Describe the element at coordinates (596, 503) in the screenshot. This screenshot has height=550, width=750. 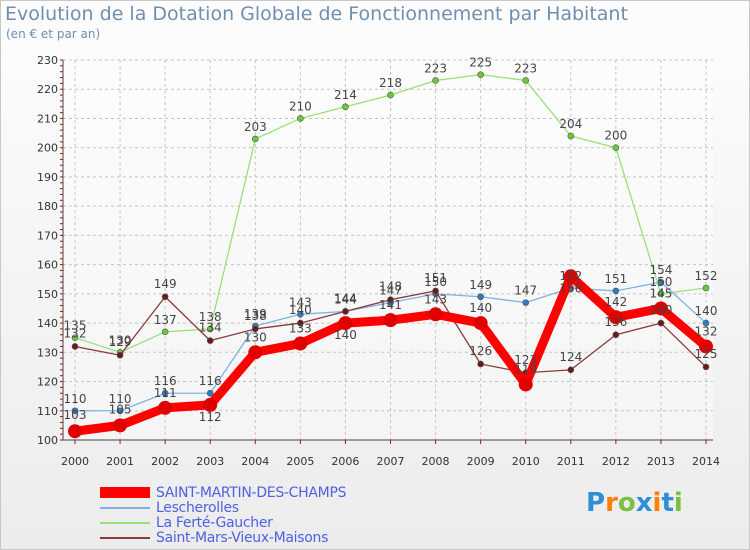
I see `logo-letter: P` at that location.